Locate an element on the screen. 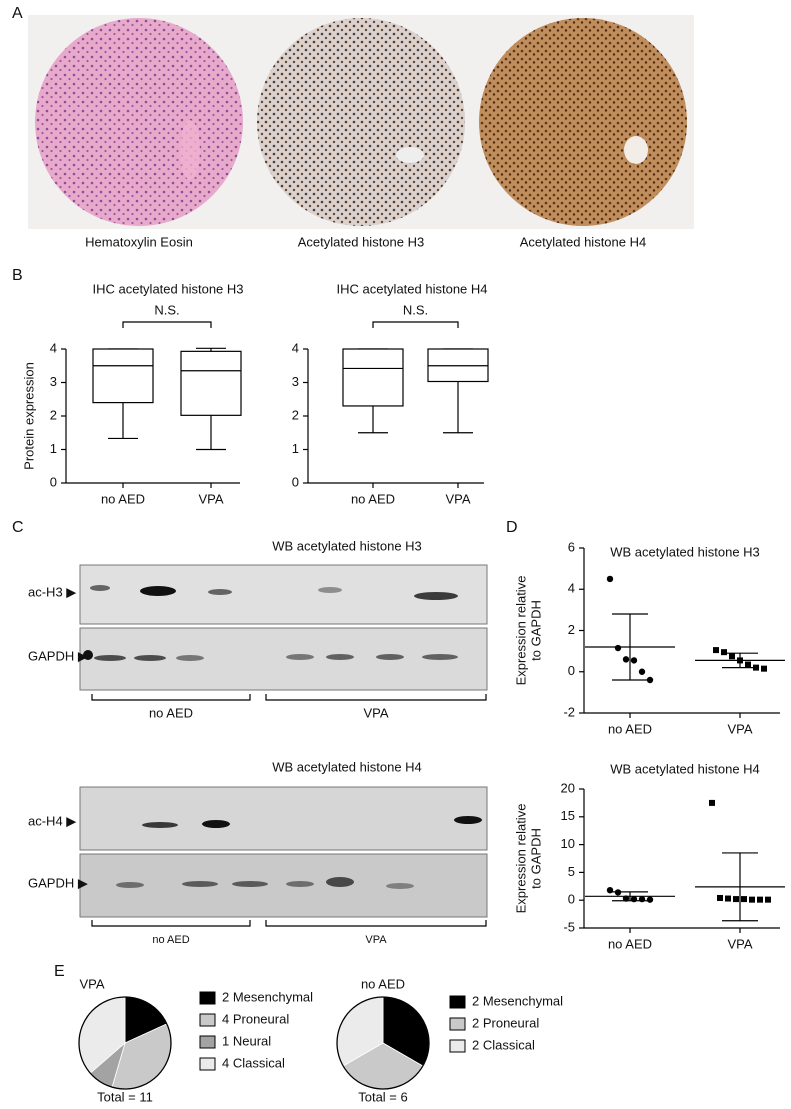  chart-title: WB acetylated histone H3 is located at coordinates (685, 551).